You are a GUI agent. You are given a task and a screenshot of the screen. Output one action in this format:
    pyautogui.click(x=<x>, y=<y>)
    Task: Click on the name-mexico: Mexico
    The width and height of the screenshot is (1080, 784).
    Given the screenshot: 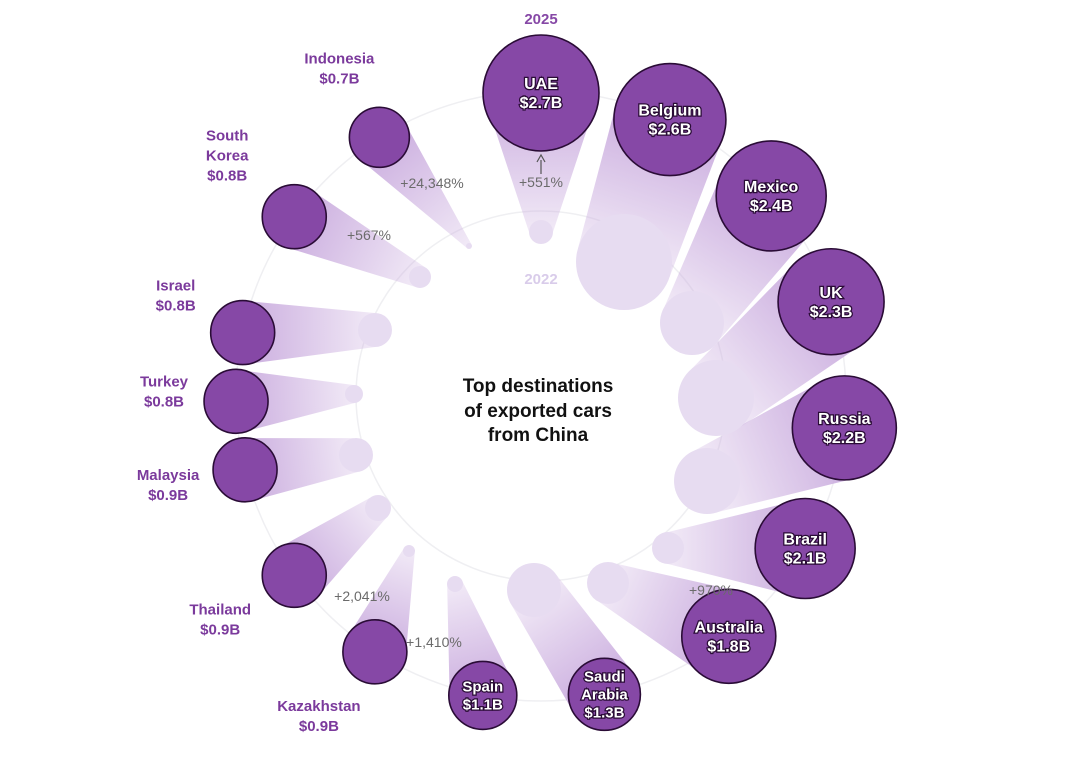 What is the action you would take?
    pyautogui.click(x=771, y=187)
    